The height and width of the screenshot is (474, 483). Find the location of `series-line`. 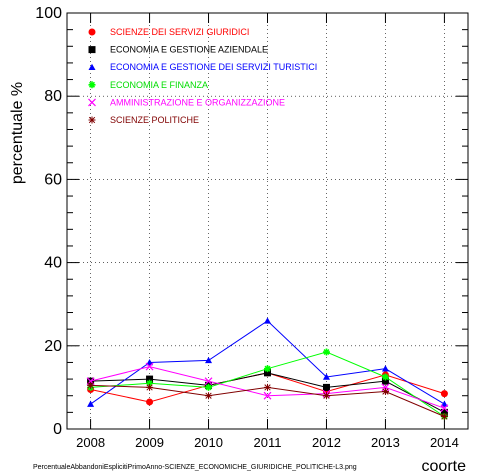

series-line is located at coordinates (267, 392).